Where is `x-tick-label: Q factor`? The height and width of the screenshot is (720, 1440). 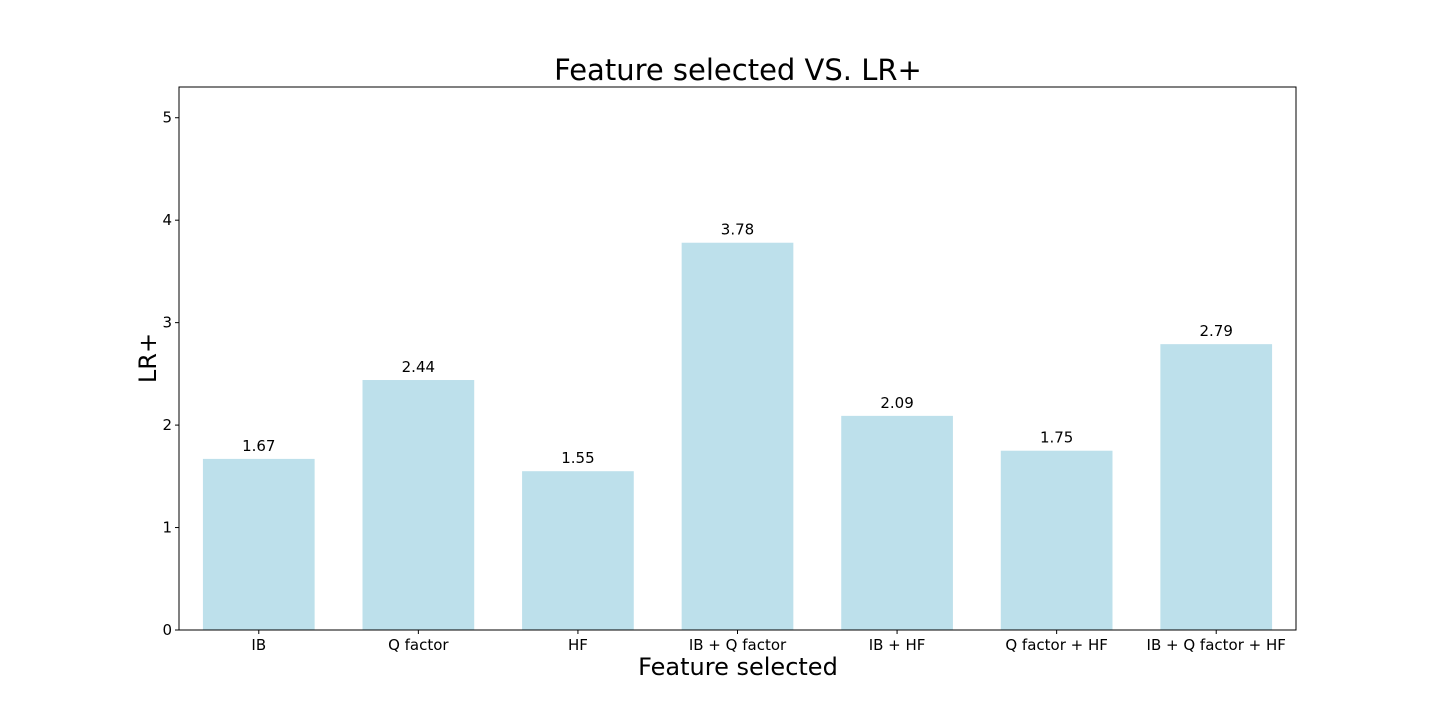
x-tick-label: Q factor is located at coordinates (418, 645).